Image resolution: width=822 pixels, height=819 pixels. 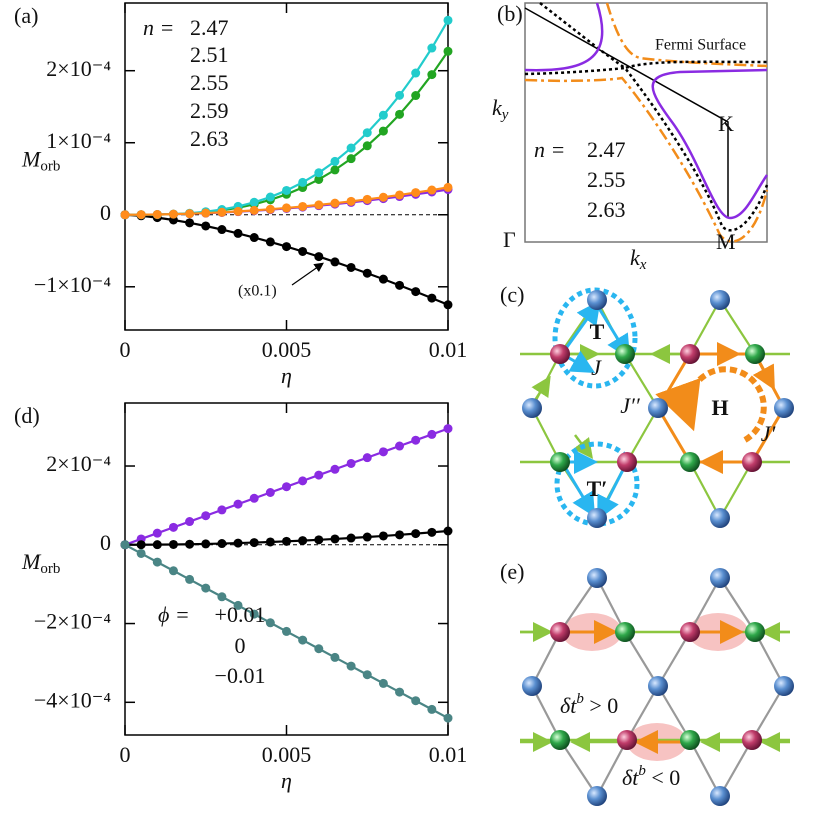 I want to click on bond-label: J′, so click(x=769, y=433).